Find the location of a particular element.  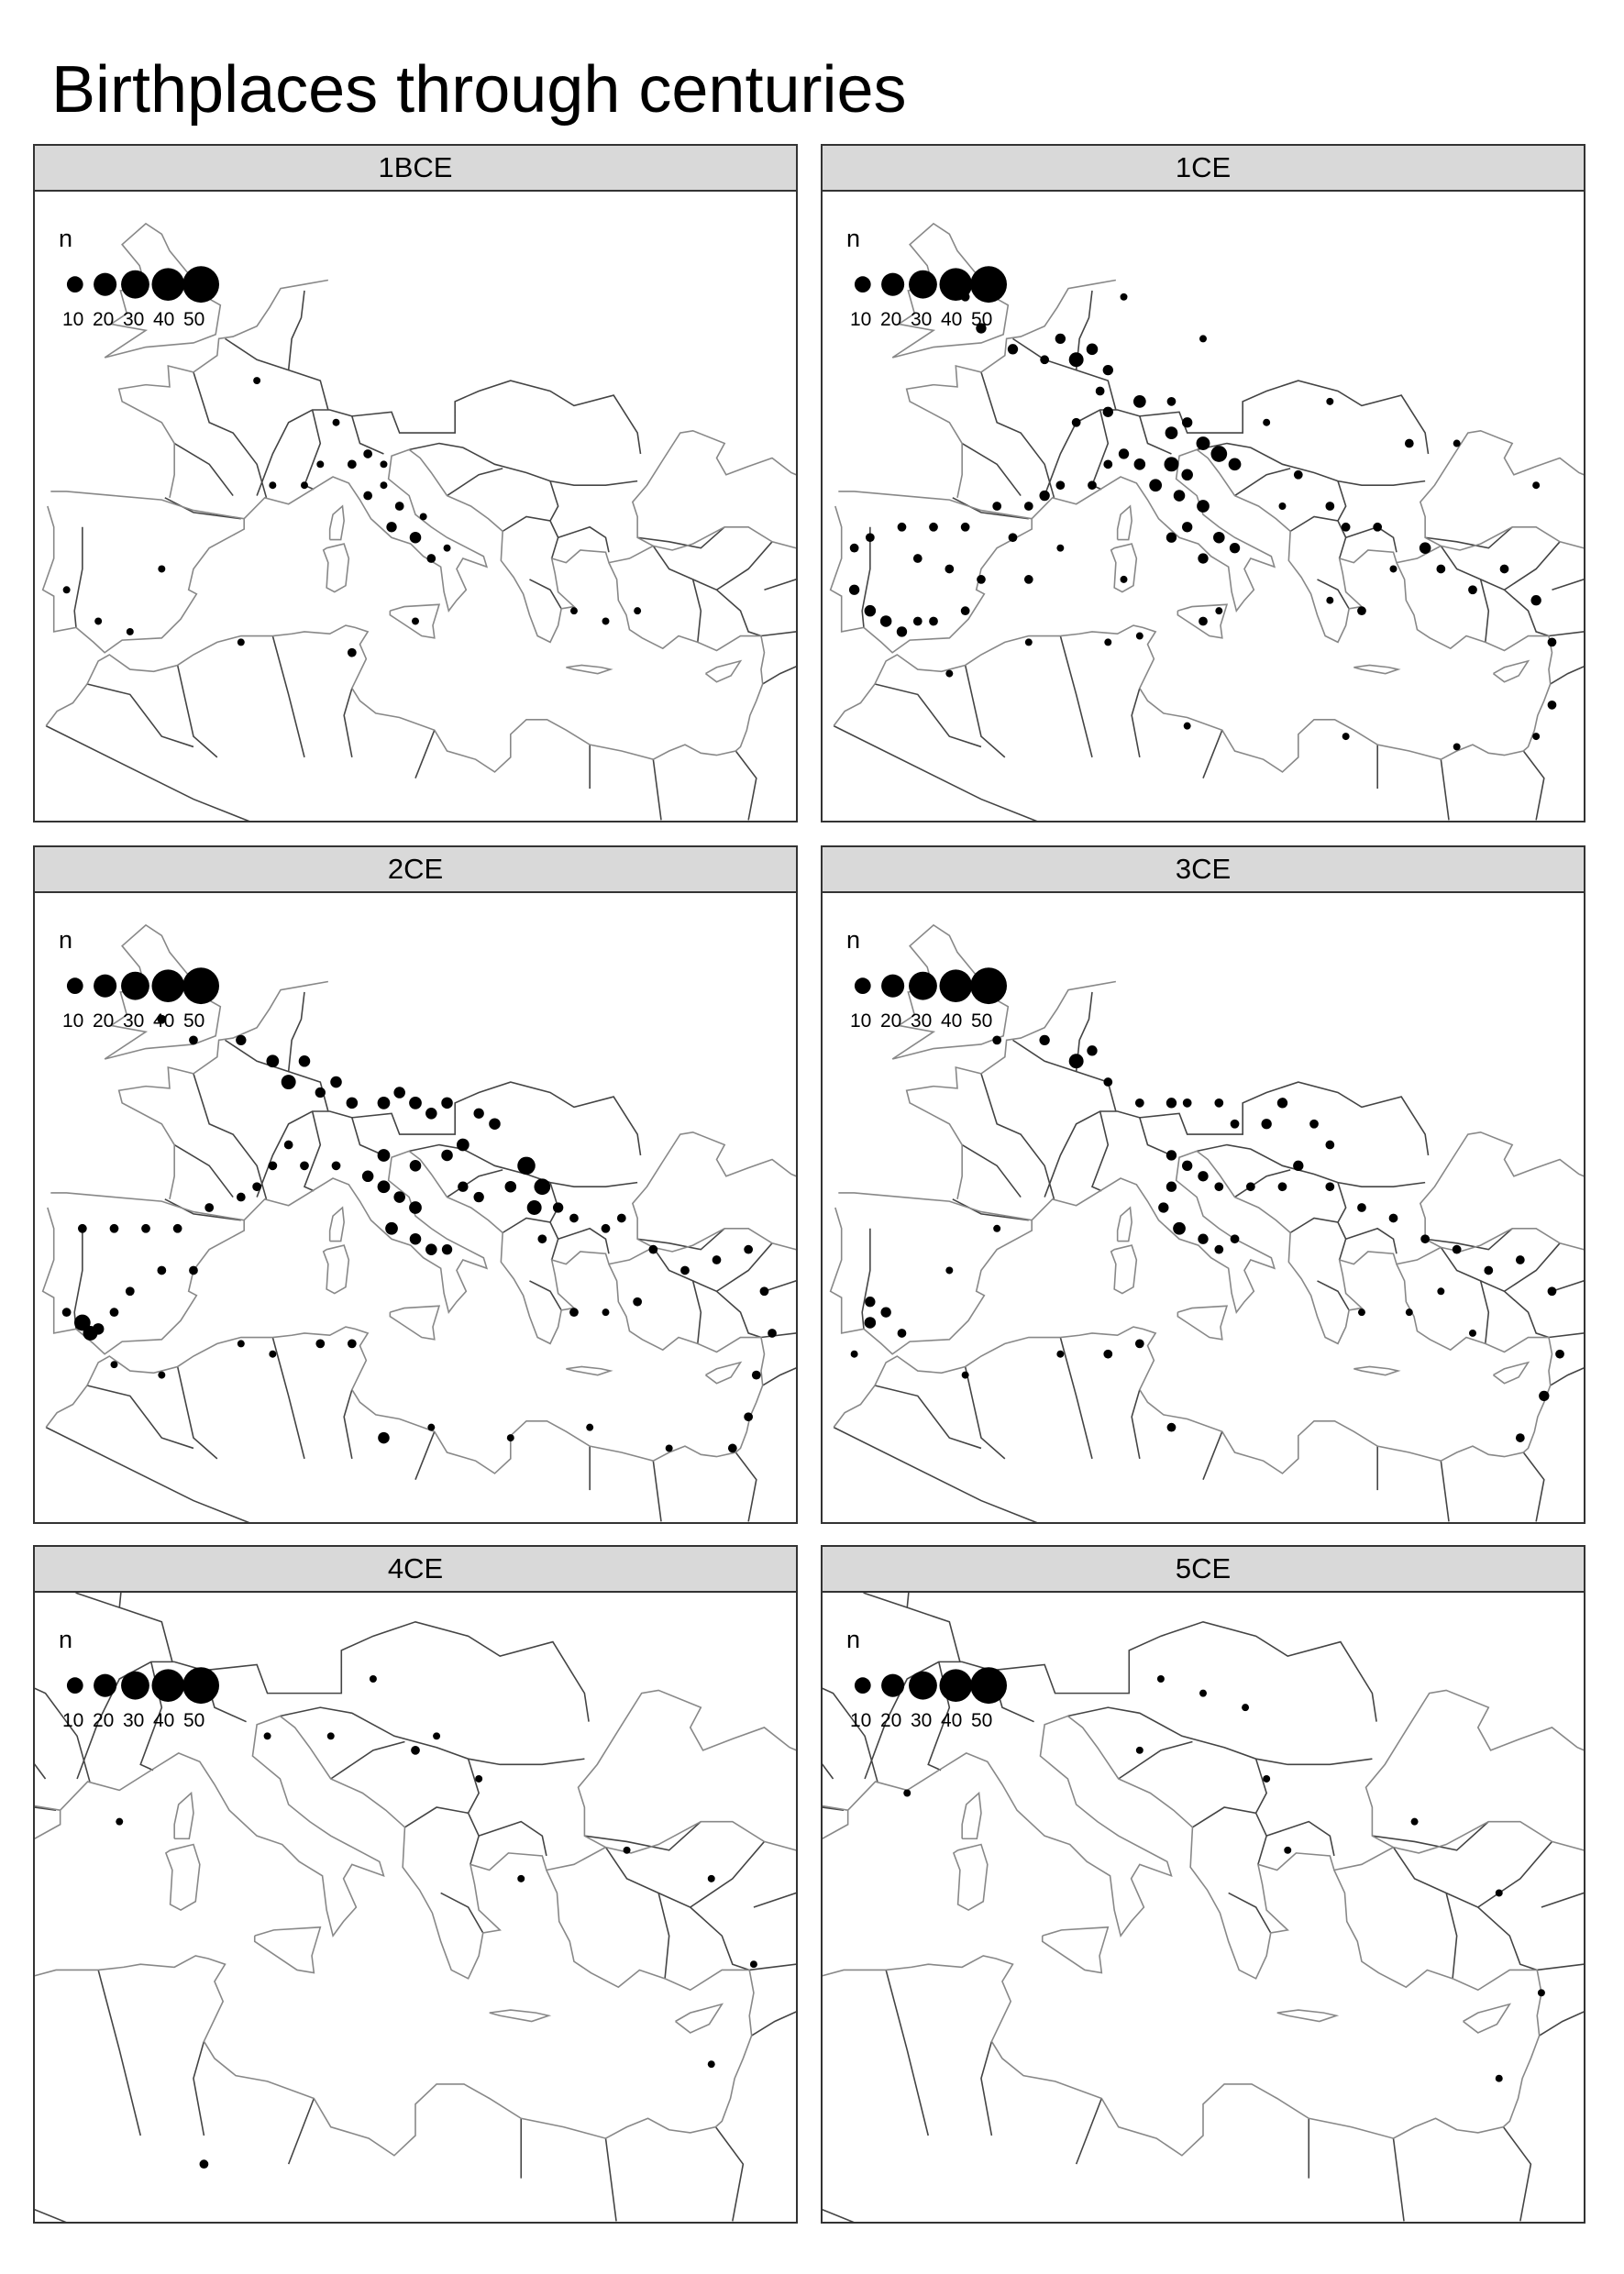

map-area: n 10 20 30 40 50 is located at coordinates (1203, 1209).